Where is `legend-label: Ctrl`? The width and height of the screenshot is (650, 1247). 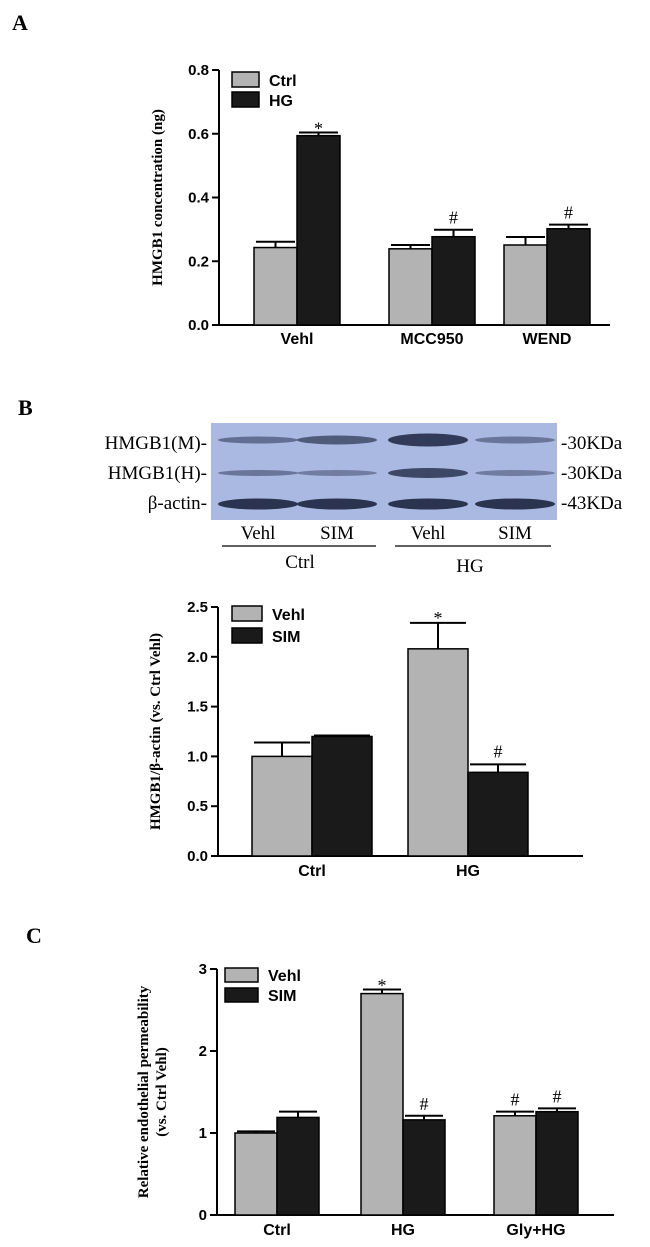
legend-label: Ctrl is located at coordinates (283, 81).